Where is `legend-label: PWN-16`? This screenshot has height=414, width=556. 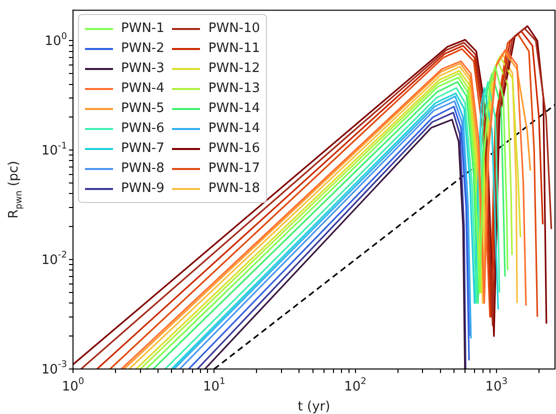
legend-label: PWN-16 is located at coordinates (234, 149).